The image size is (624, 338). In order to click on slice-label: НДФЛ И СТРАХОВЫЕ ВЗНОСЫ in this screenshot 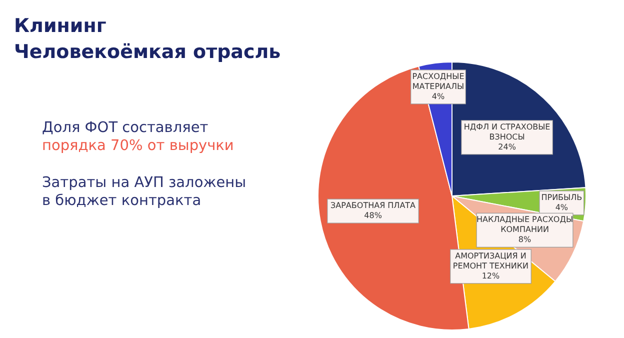, I will do `click(507, 132)`.